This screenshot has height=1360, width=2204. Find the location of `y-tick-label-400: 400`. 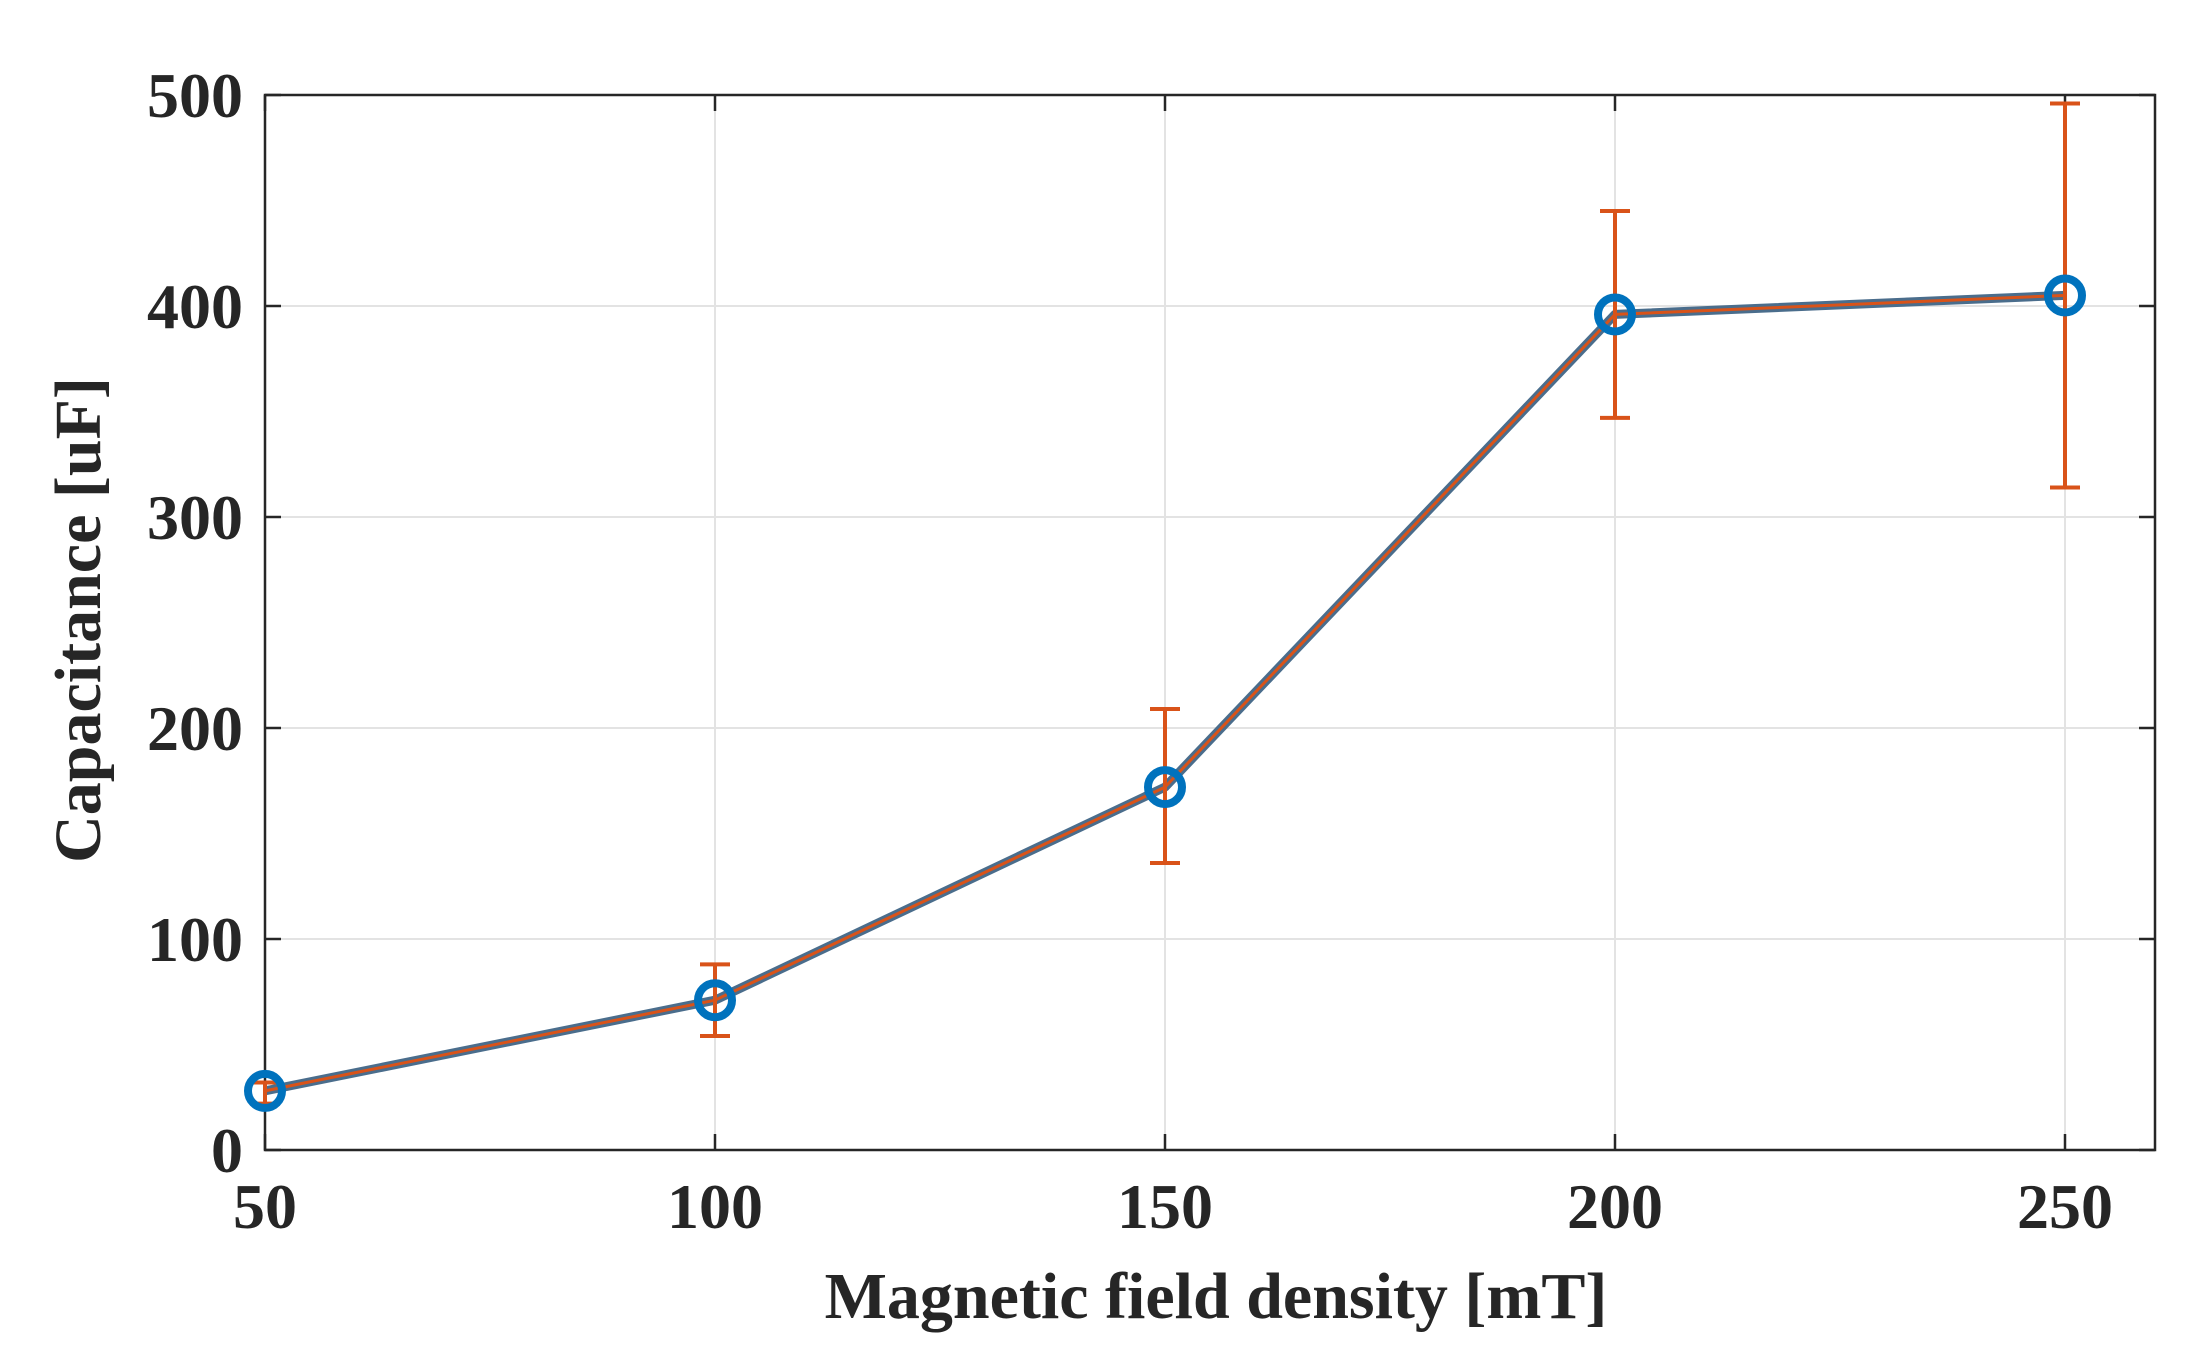

y-tick-label-400: 400 is located at coordinates (195, 306).